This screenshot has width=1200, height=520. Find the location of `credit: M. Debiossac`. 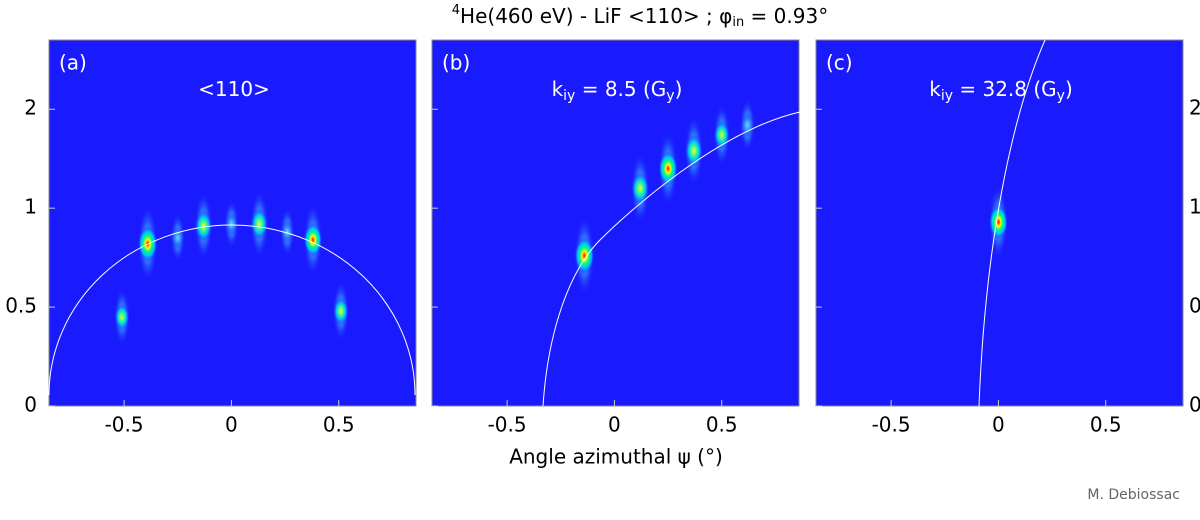

credit: M. Debiossac is located at coordinates (1133, 495).